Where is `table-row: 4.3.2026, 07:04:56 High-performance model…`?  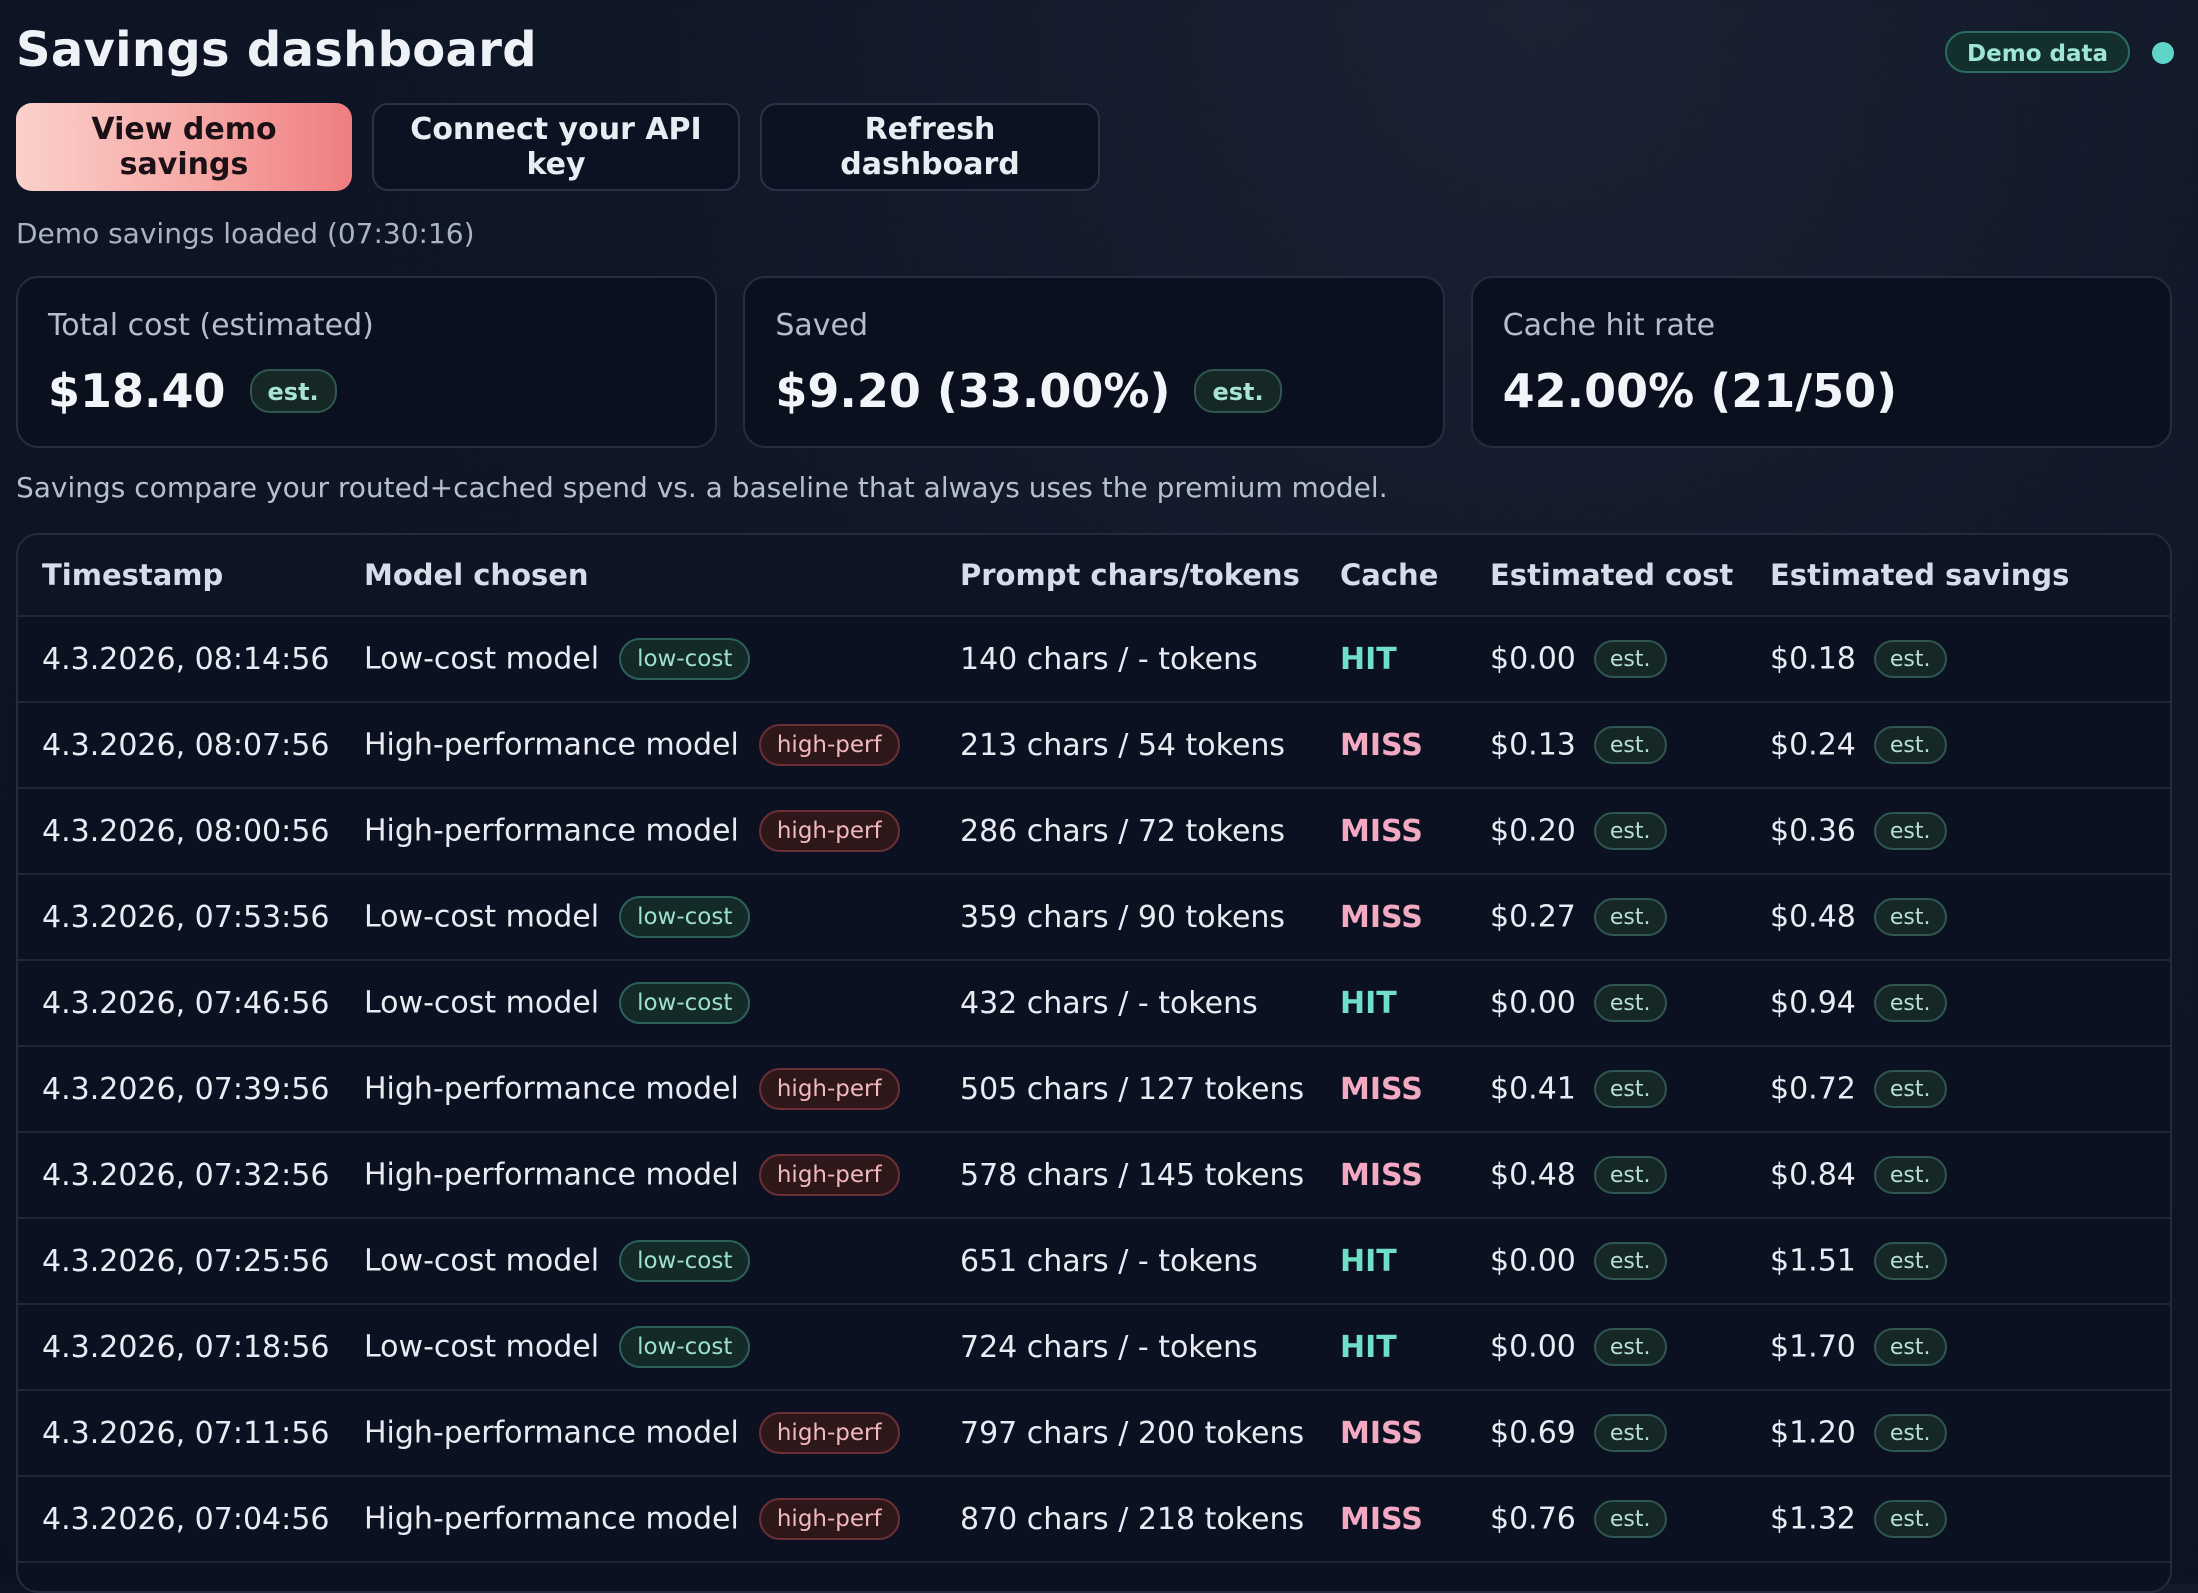 table-row: 4.3.2026, 07:04:56 High-performance model… is located at coordinates (1094, 1519).